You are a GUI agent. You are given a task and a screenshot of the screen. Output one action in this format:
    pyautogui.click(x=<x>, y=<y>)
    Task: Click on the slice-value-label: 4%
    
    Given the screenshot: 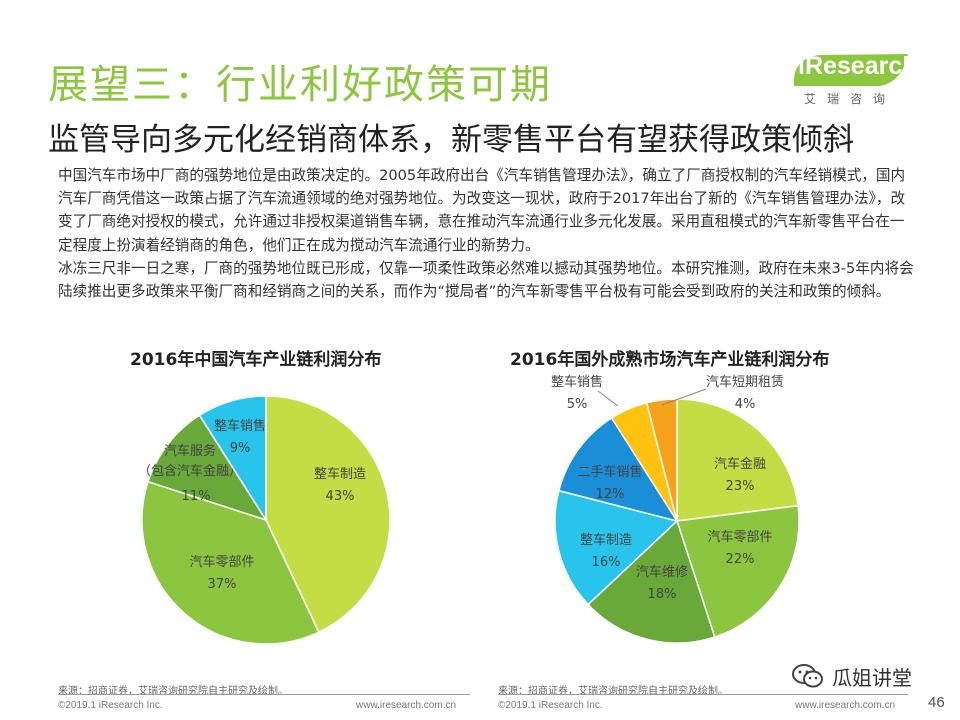 What is the action you would take?
    pyautogui.click(x=745, y=404)
    